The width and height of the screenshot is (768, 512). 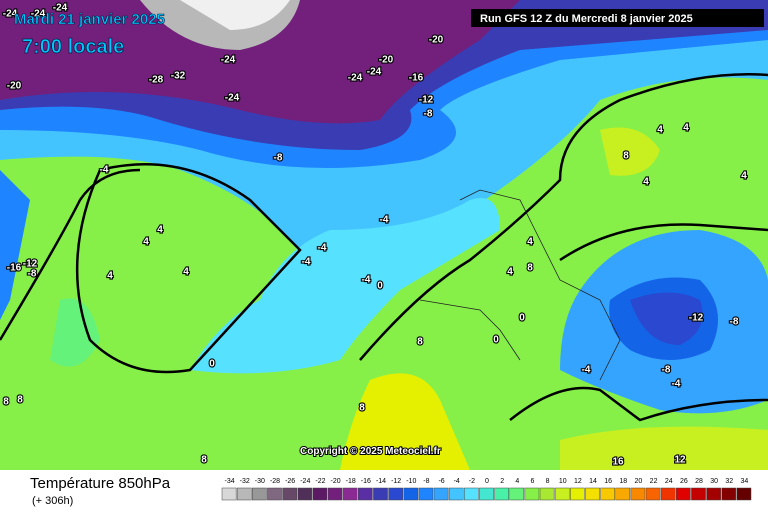 I want to click on scale-label: 2, so click(x=502, y=481).